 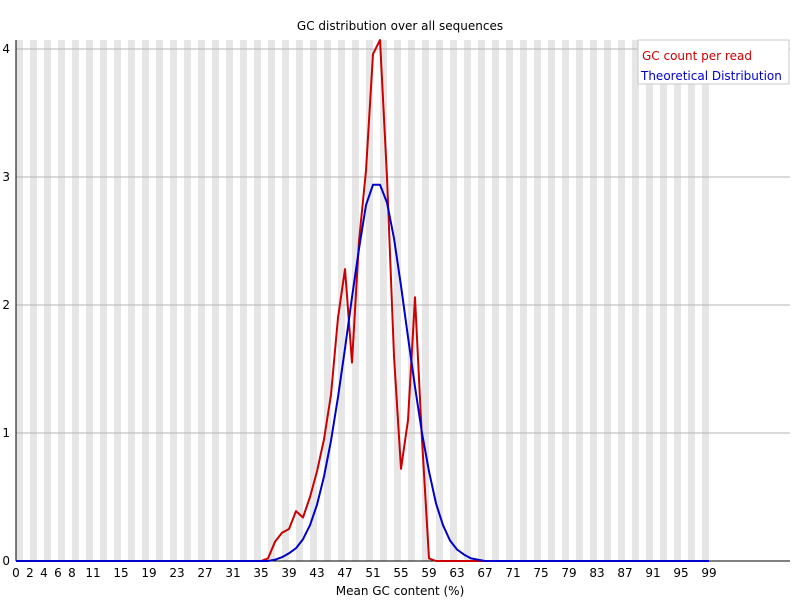 What do you see at coordinates (72, 573) in the screenshot?
I see `x-tick-label: 8` at bounding box center [72, 573].